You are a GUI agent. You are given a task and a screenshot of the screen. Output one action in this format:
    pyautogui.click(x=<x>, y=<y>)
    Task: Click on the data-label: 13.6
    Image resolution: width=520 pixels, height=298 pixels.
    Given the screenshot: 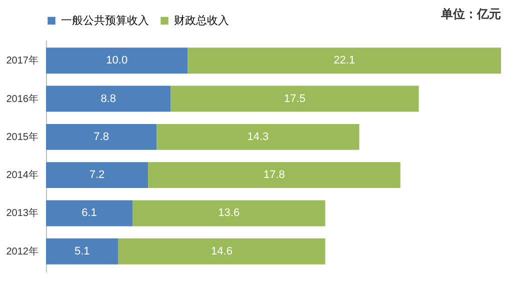 What is the action you would take?
    pyautogui.click(x=229, y=213)
    